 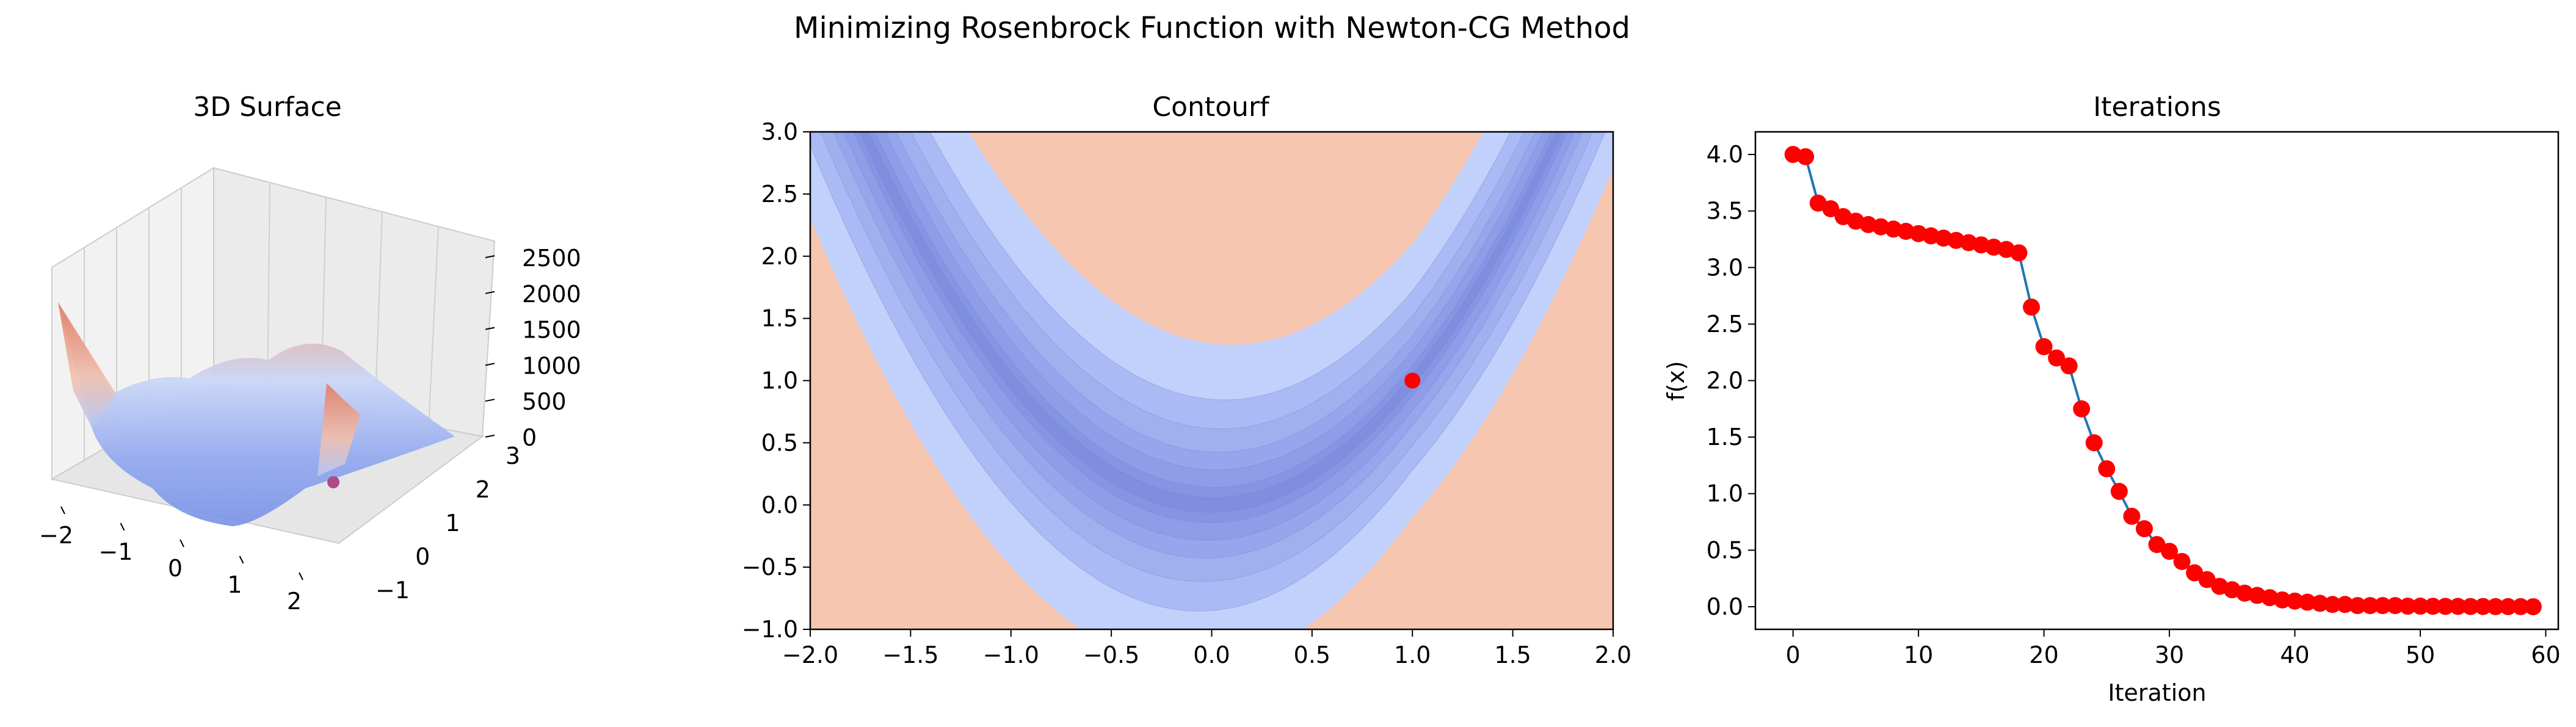 What do you see at coordinates (779, 380) in the screenshot?
I see `contour-y-tick-label: 1.0` at bounding box center [779, 380].